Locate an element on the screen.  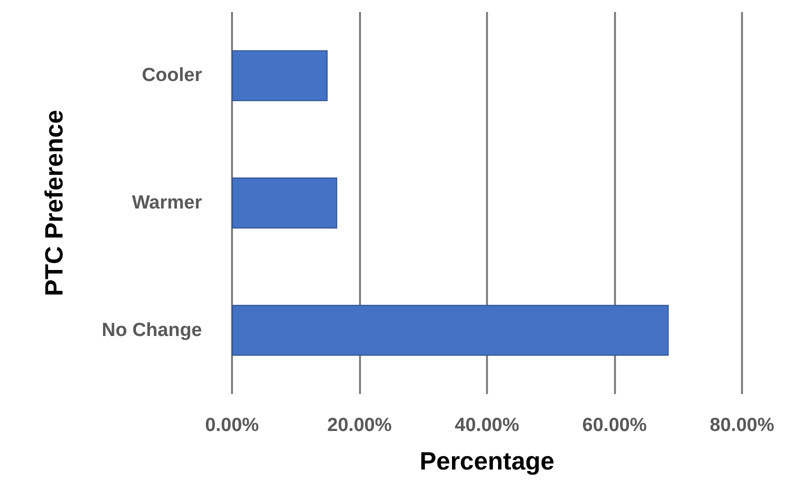
x-axis-title: Percentage is located at coordinates (487, 462).